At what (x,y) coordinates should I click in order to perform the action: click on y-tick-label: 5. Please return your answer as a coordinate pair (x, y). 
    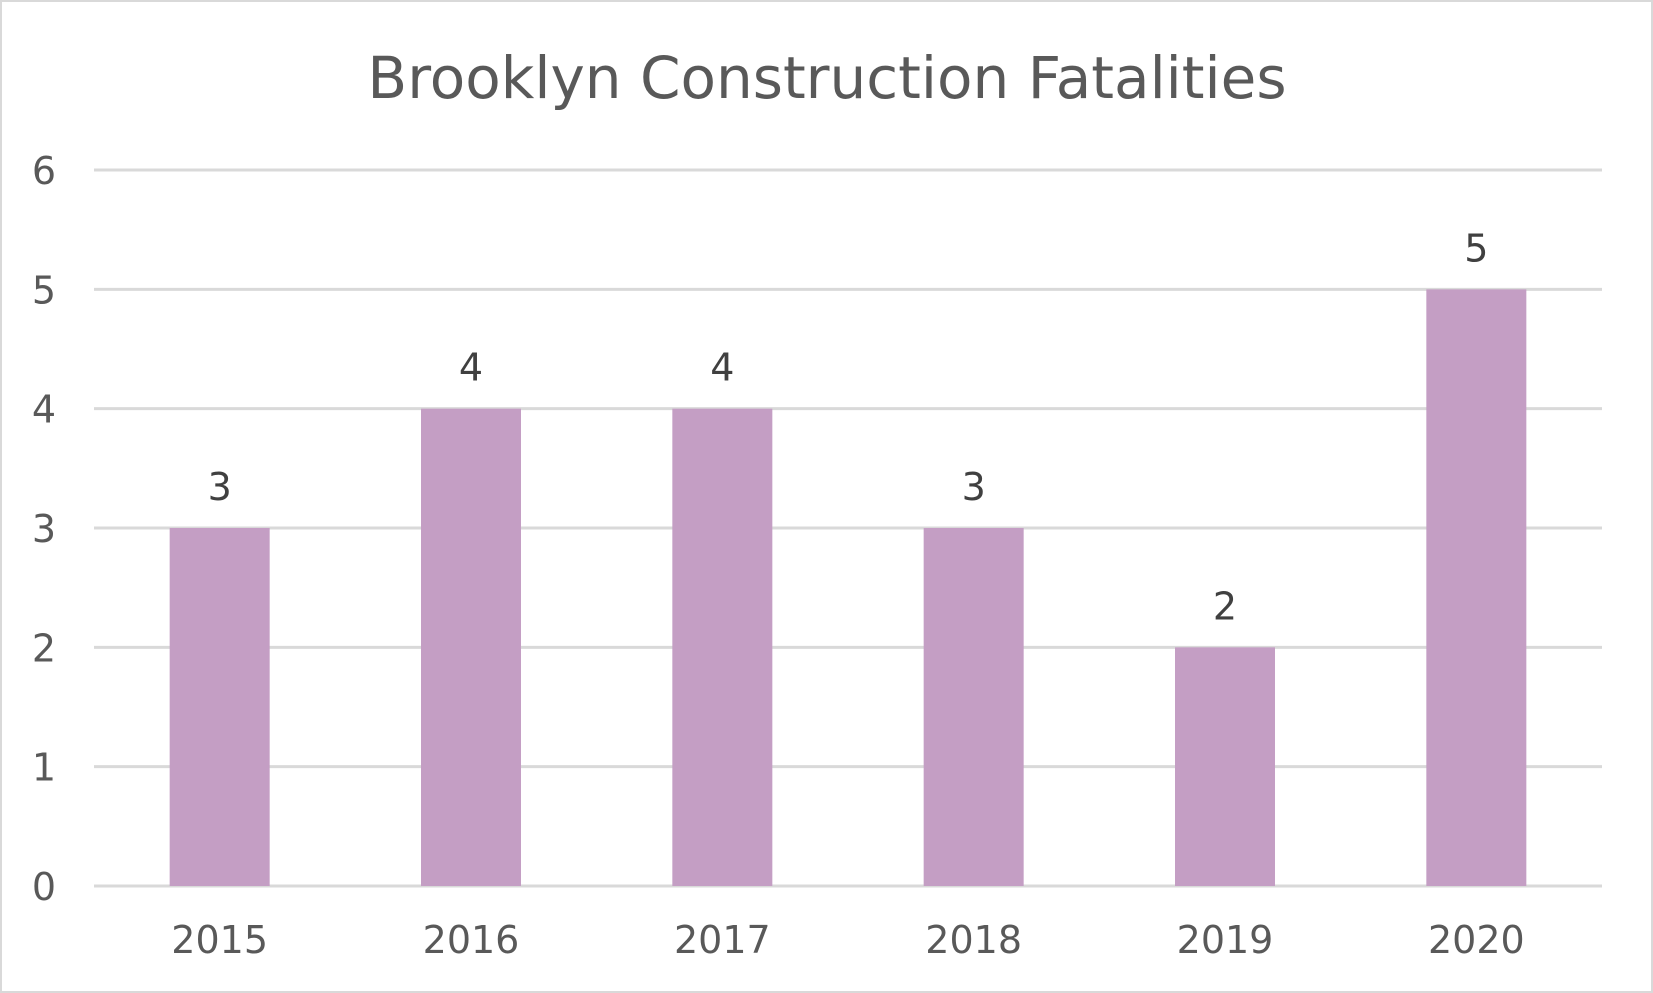
    Looking at the image, I should click on (44, 290).